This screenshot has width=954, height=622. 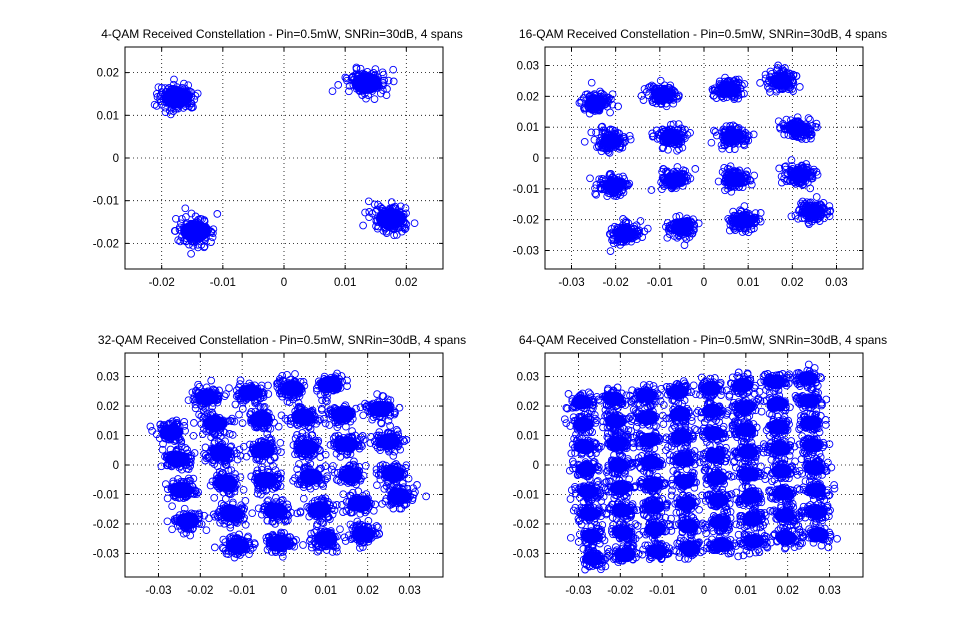 What do you see at coordinates (536, 159) in the screenshot?
I see `y-tick-label: 0` at bounding box center [536, 159].